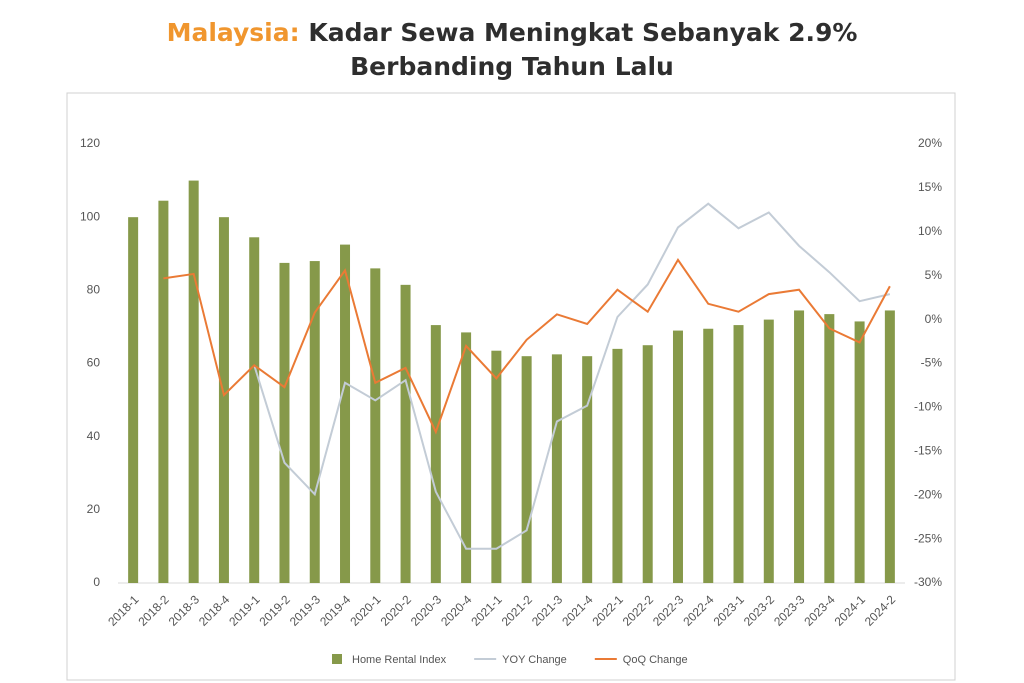 This screenshot has height=683, width=1024. Describe the element at coordinates (930, 187) in the screenshot. I see `y2-tick-label: 15%` at that location.